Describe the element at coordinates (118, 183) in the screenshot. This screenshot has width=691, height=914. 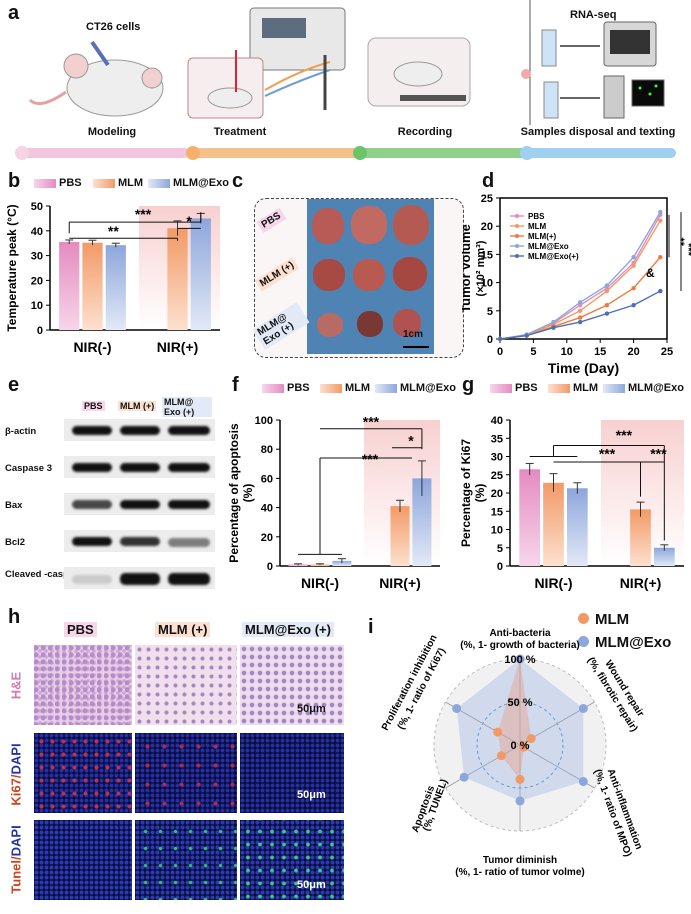
I see `legend-mlm: MLM` at that location.